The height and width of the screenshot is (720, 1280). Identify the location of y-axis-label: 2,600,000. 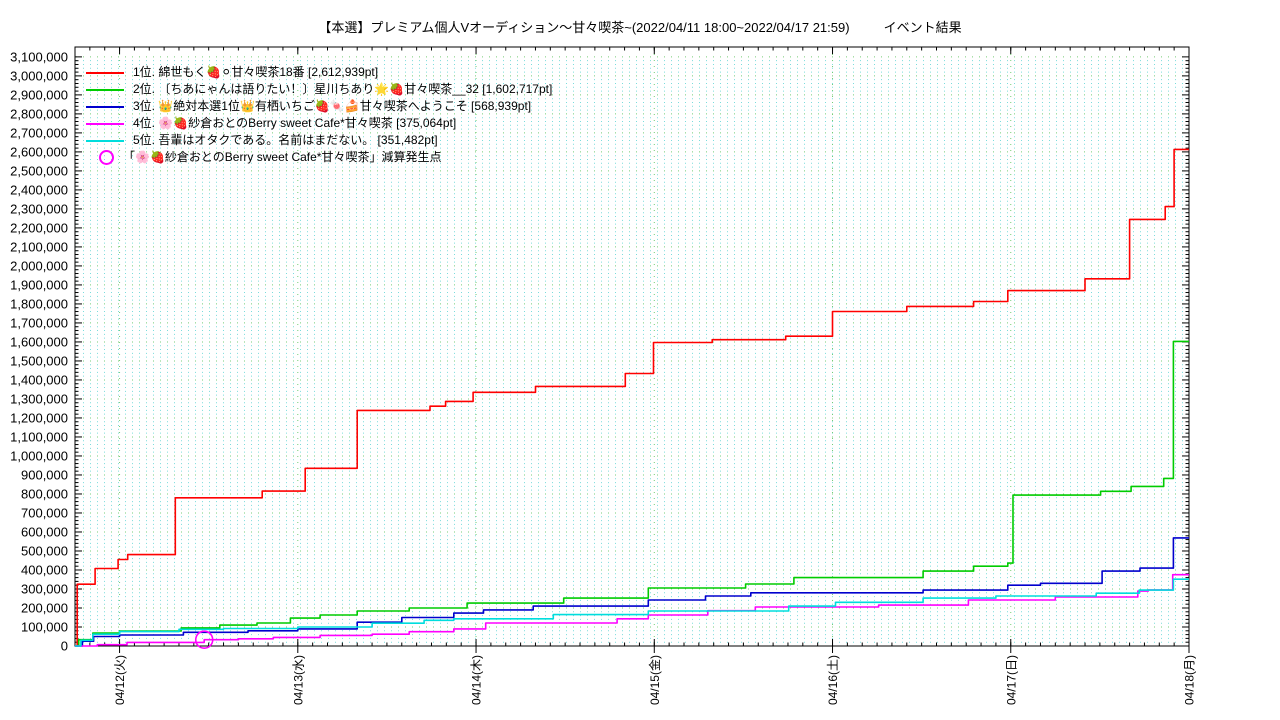
(39, 151).